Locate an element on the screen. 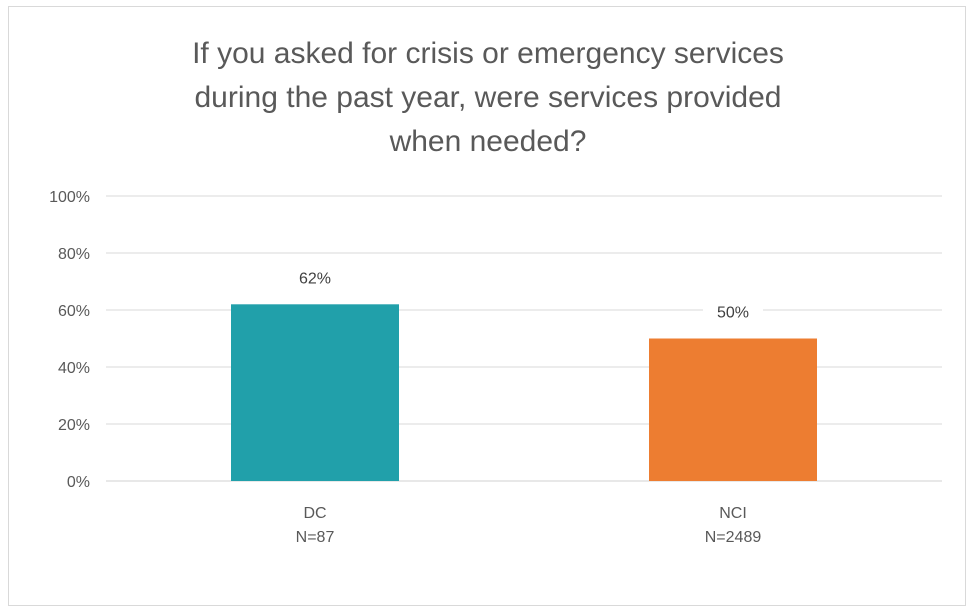  data-label-bg-dc is located at coordinates (315, 277).